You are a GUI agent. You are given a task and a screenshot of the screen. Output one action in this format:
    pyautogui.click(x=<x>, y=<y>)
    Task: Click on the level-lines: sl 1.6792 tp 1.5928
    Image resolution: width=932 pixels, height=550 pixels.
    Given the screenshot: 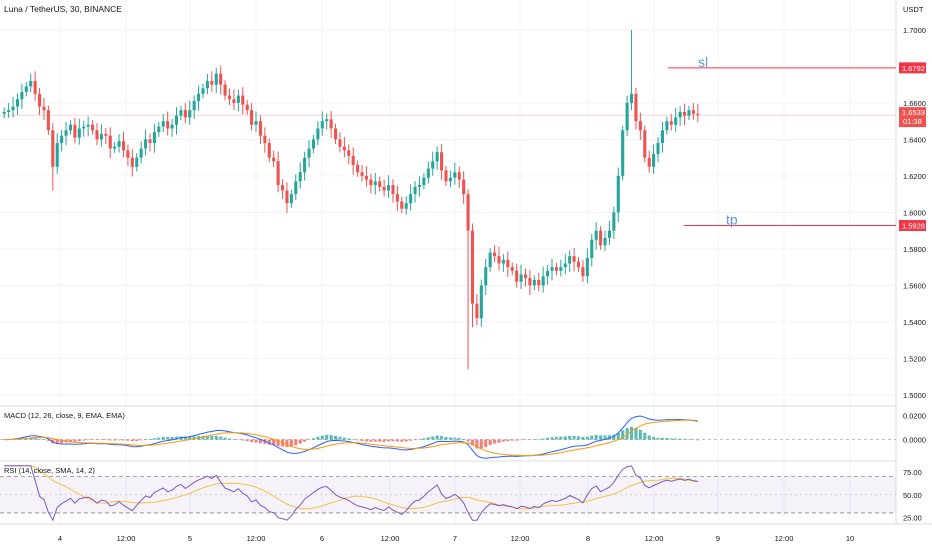 What is the action you would take?
    pyautogui.click(x=797, y=143)
    